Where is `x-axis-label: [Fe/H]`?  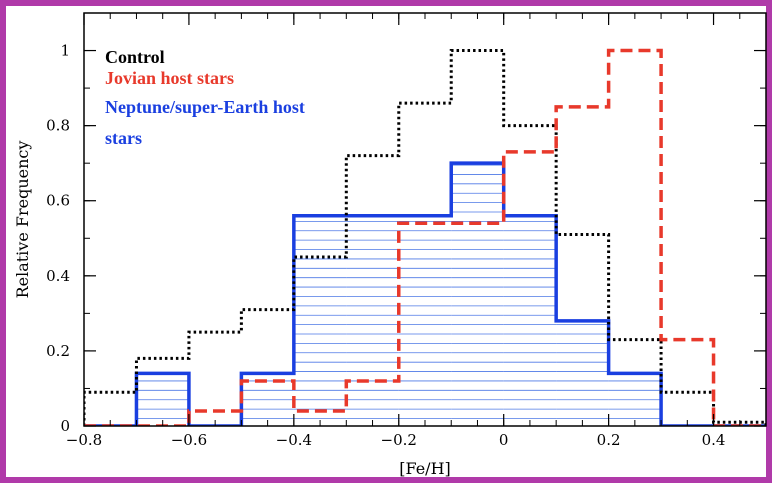 x-axis-label: [Fe/H] is located at coordinates (425, 468).